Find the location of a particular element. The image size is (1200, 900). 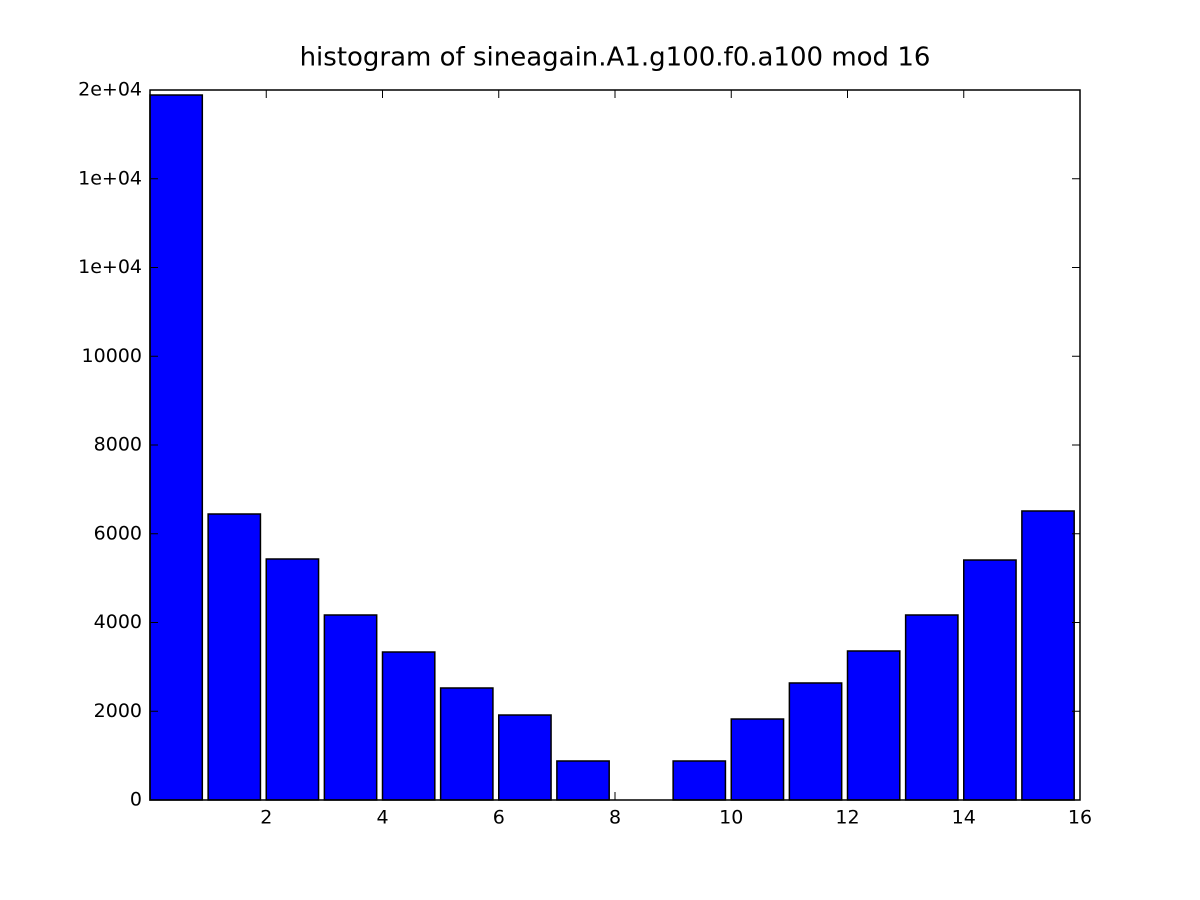

x-tick-label: 4 is located at coordinates (382, 818).